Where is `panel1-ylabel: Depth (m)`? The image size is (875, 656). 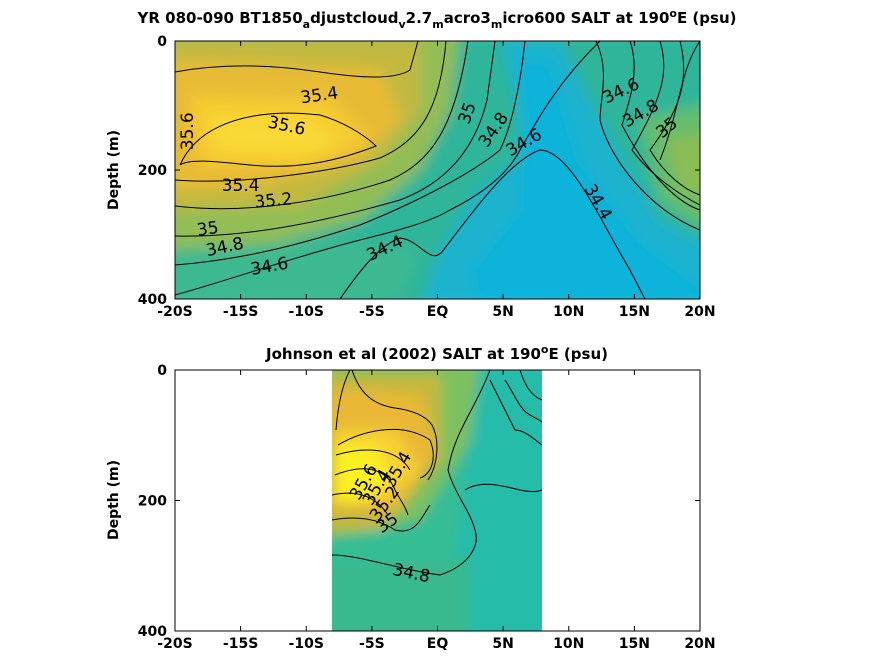 panel1-ylabel: Depth (m) is located at coordinates (114, 170).